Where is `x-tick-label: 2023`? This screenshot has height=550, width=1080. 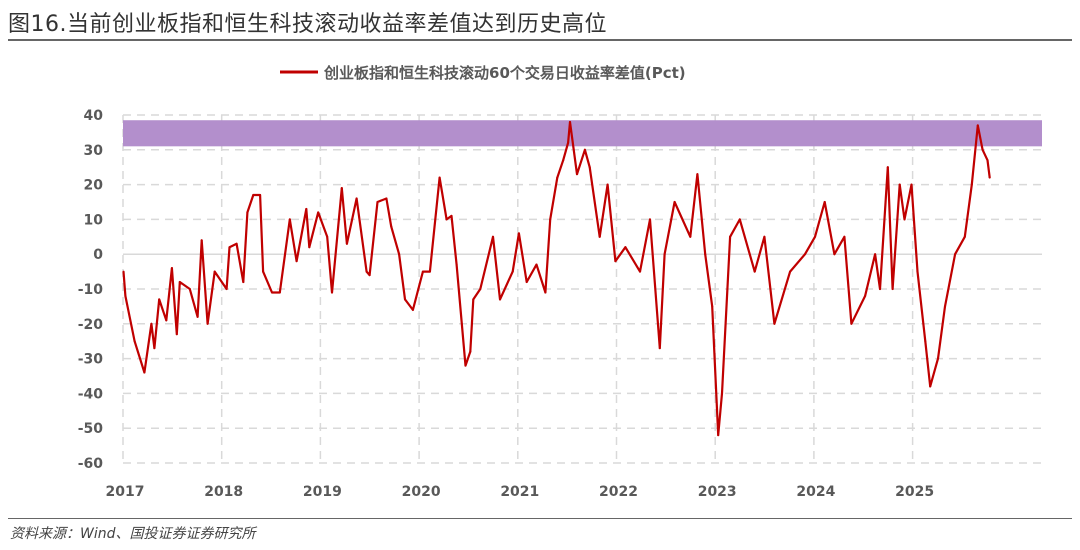 x-tick-label: 2023 is located at coordinates (717, 492).